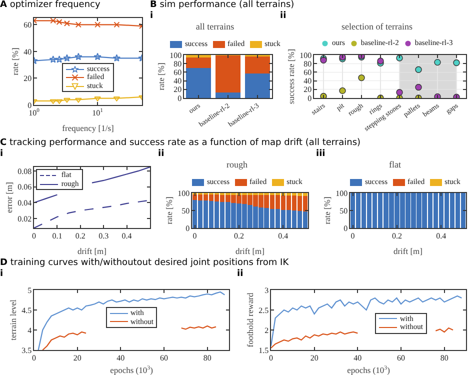 The height and width of the screenshot is (375, 474). What do you see at coordinates (9, 197) in the screenshot?
I see `y-axis-title: error [m]` at bounding box center [9, 197].